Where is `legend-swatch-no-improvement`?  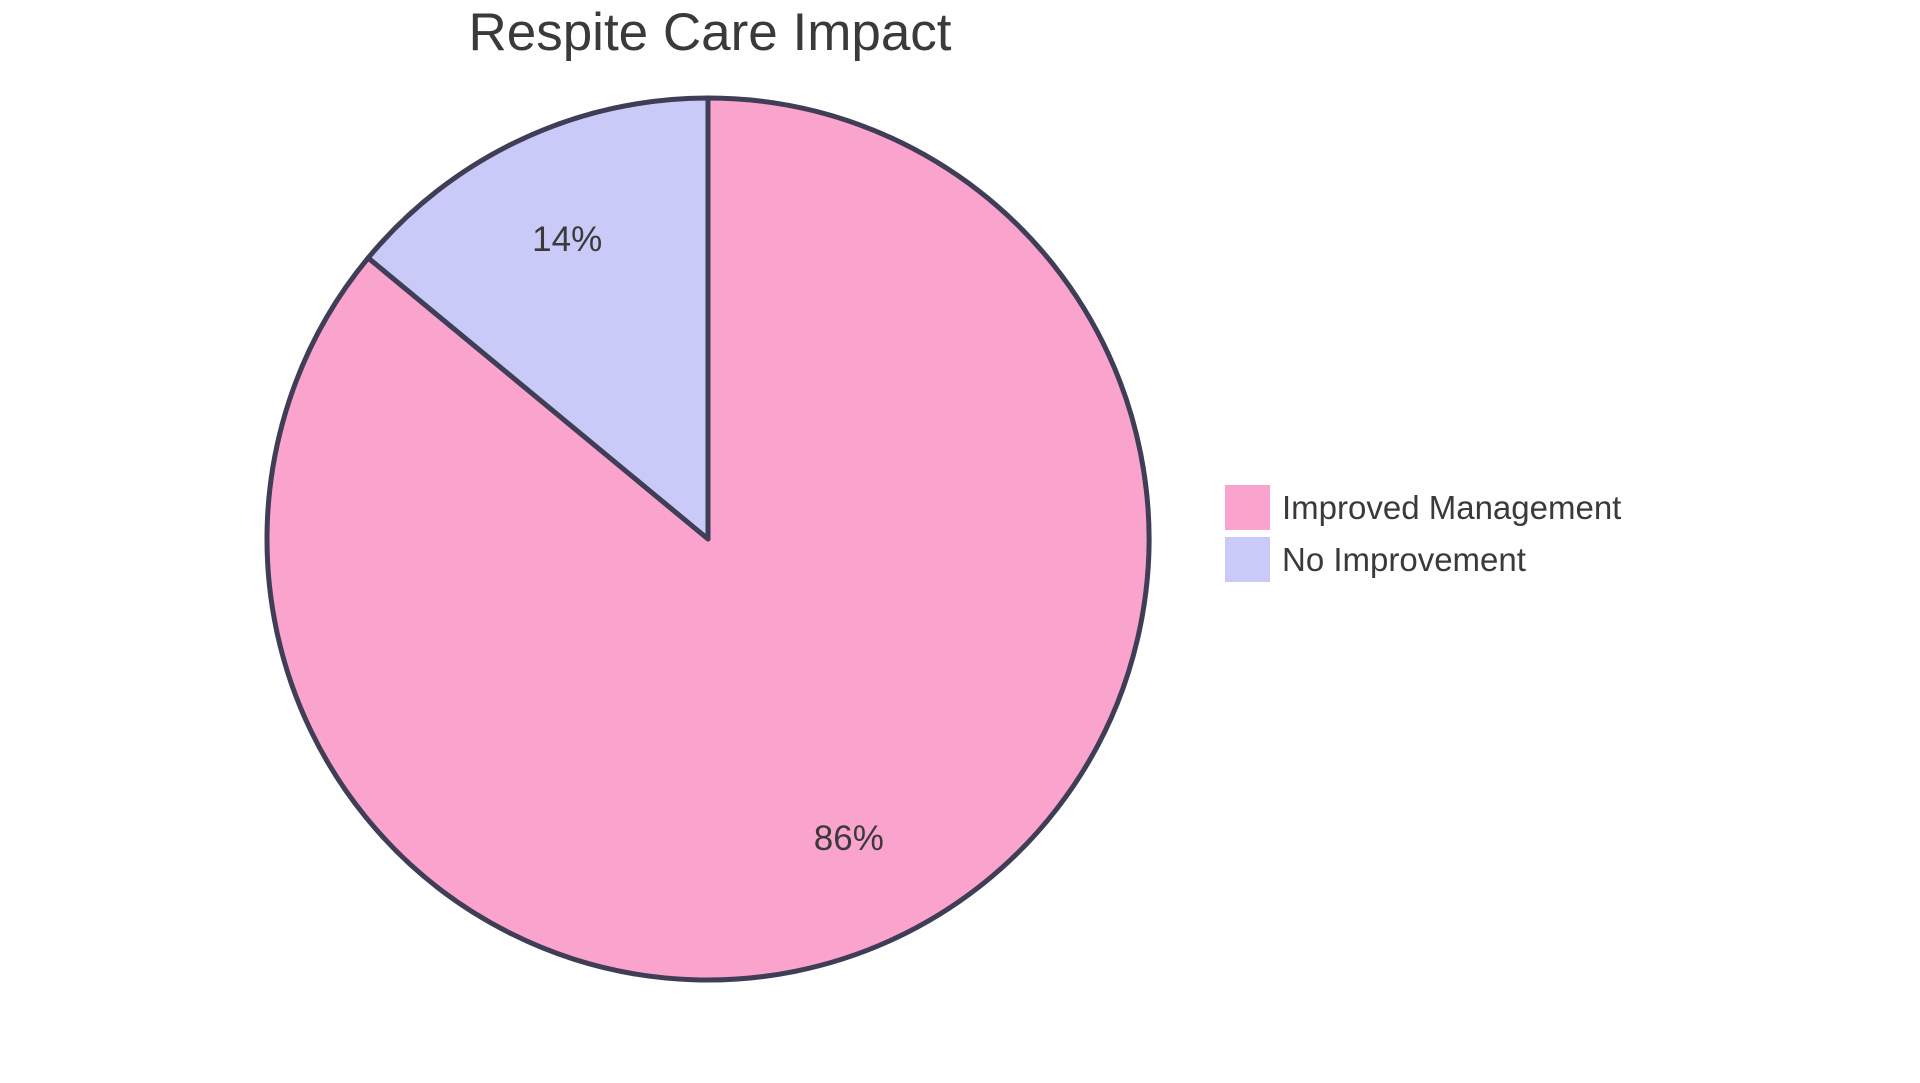 legend-swatch-no-improvement is located at coordinates (1247, 559).